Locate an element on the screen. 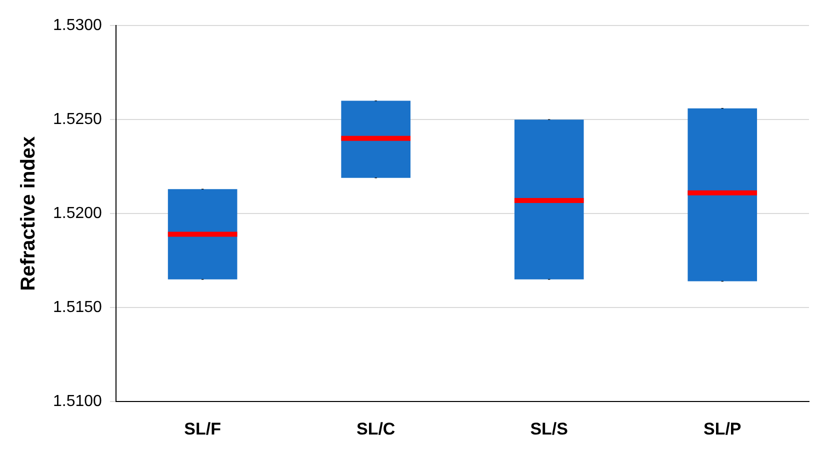 Image resolution: width=827 pixels, height=463 pixels. x-tick-label: SL/C is located at coordinates (376, 428).